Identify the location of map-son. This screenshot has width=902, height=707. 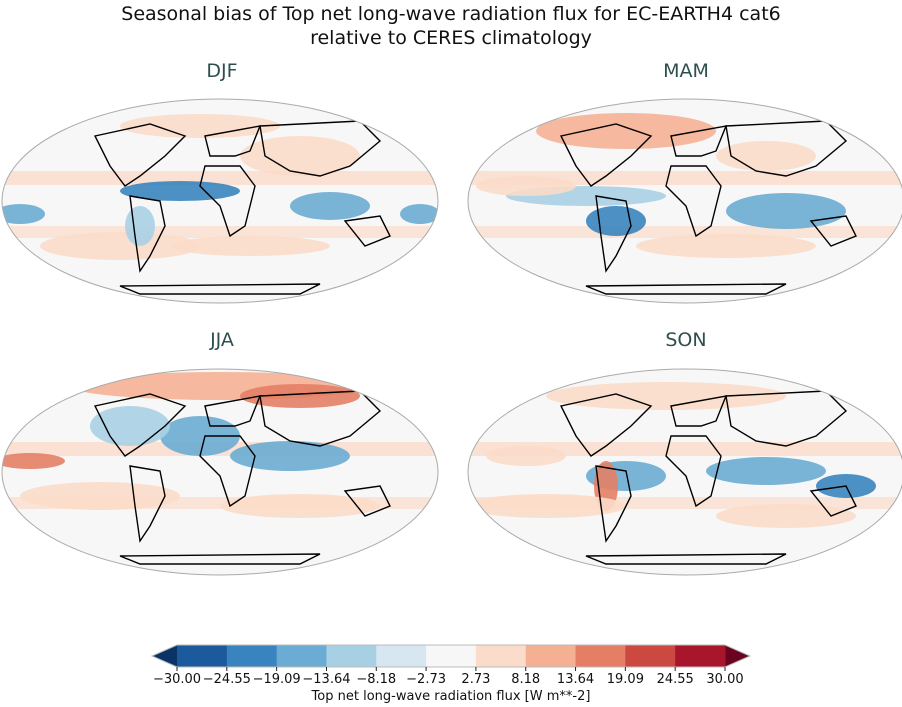
(684, 472).